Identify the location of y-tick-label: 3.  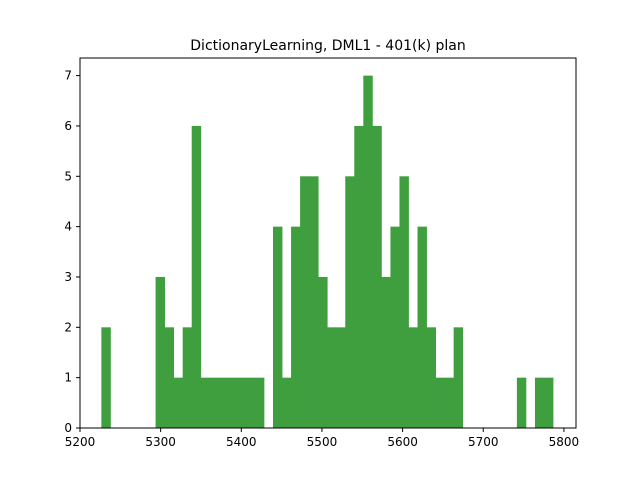
(68, 277).